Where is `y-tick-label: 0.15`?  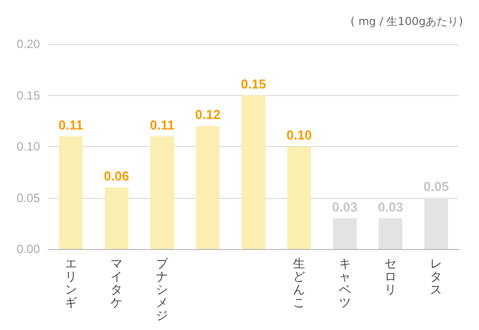
y-tick-label: 0.15 is located at coordinates (28, 95).